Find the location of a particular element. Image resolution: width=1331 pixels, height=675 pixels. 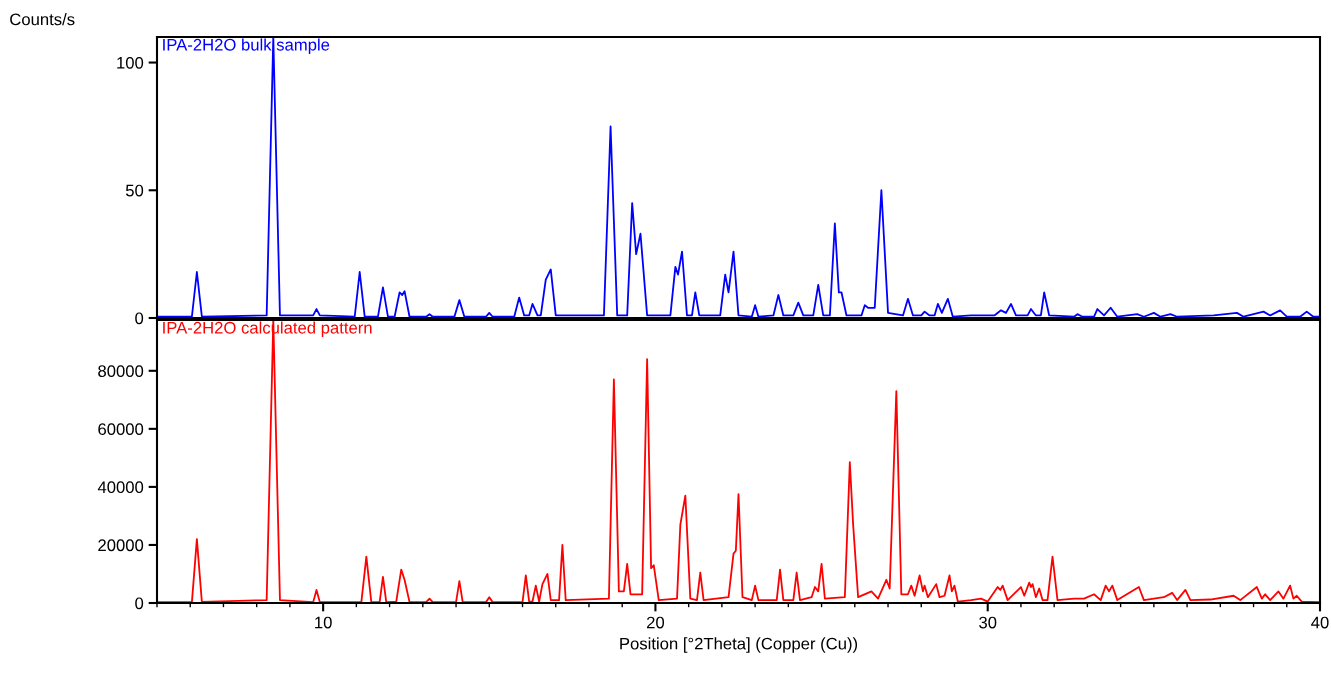

y-tick-label: 20000 is located at coordinates (121, 545).